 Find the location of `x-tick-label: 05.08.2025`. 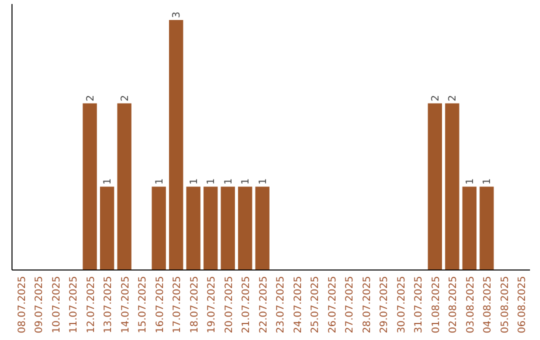

x-tick-label: 05.08.2025 is located at coordinates (505, 305).